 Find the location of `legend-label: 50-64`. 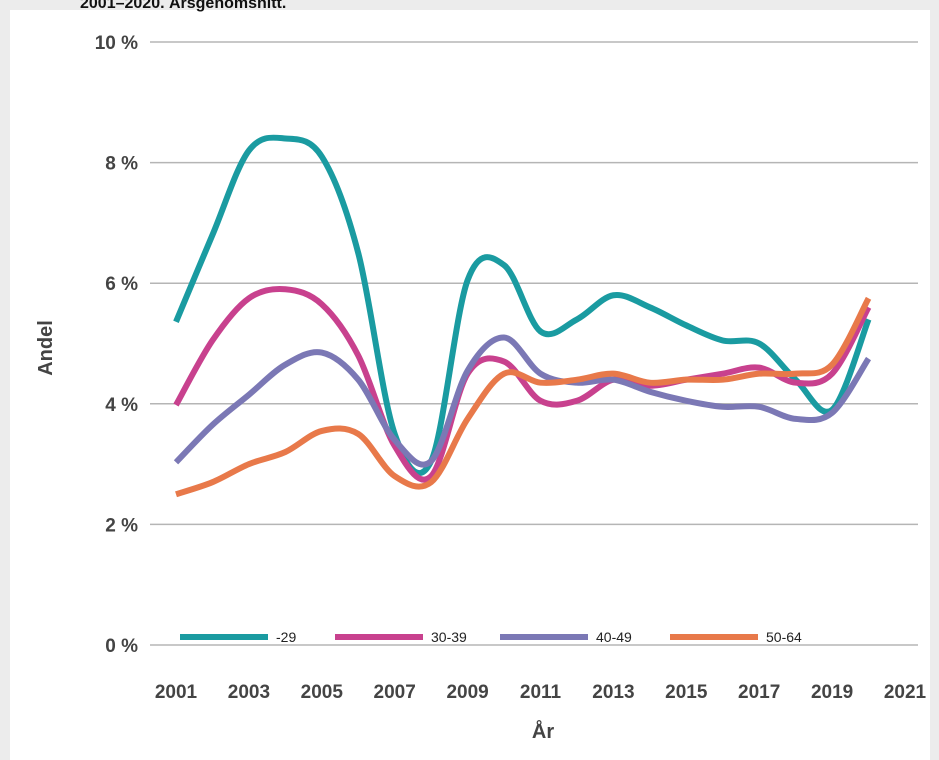

legend-label: 50-64 is located at coordinates (784, 637).